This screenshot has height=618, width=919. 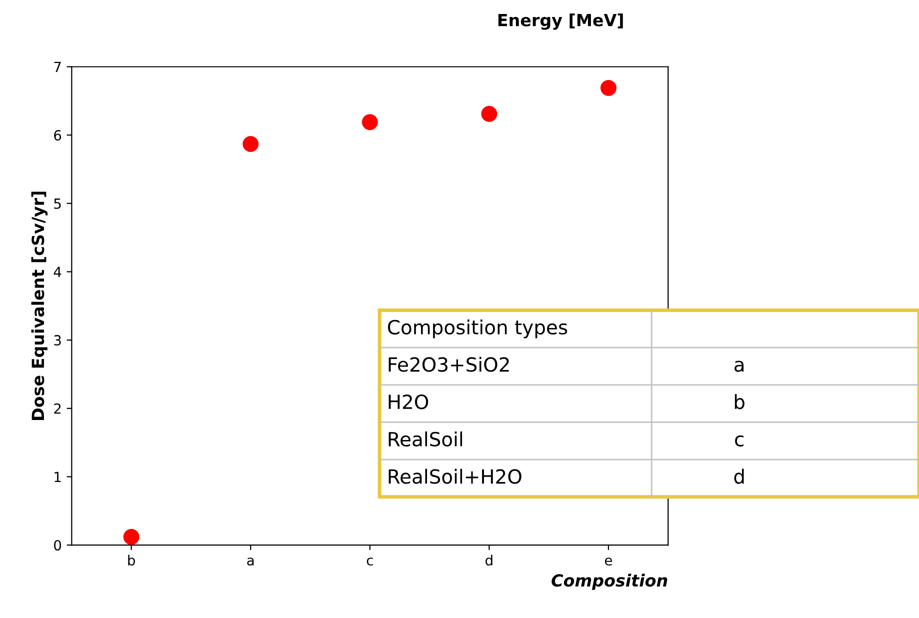 What do you see at coordinates (739, 476) in the screenshot?
I see `text: d` at bounding box center [739, 476].